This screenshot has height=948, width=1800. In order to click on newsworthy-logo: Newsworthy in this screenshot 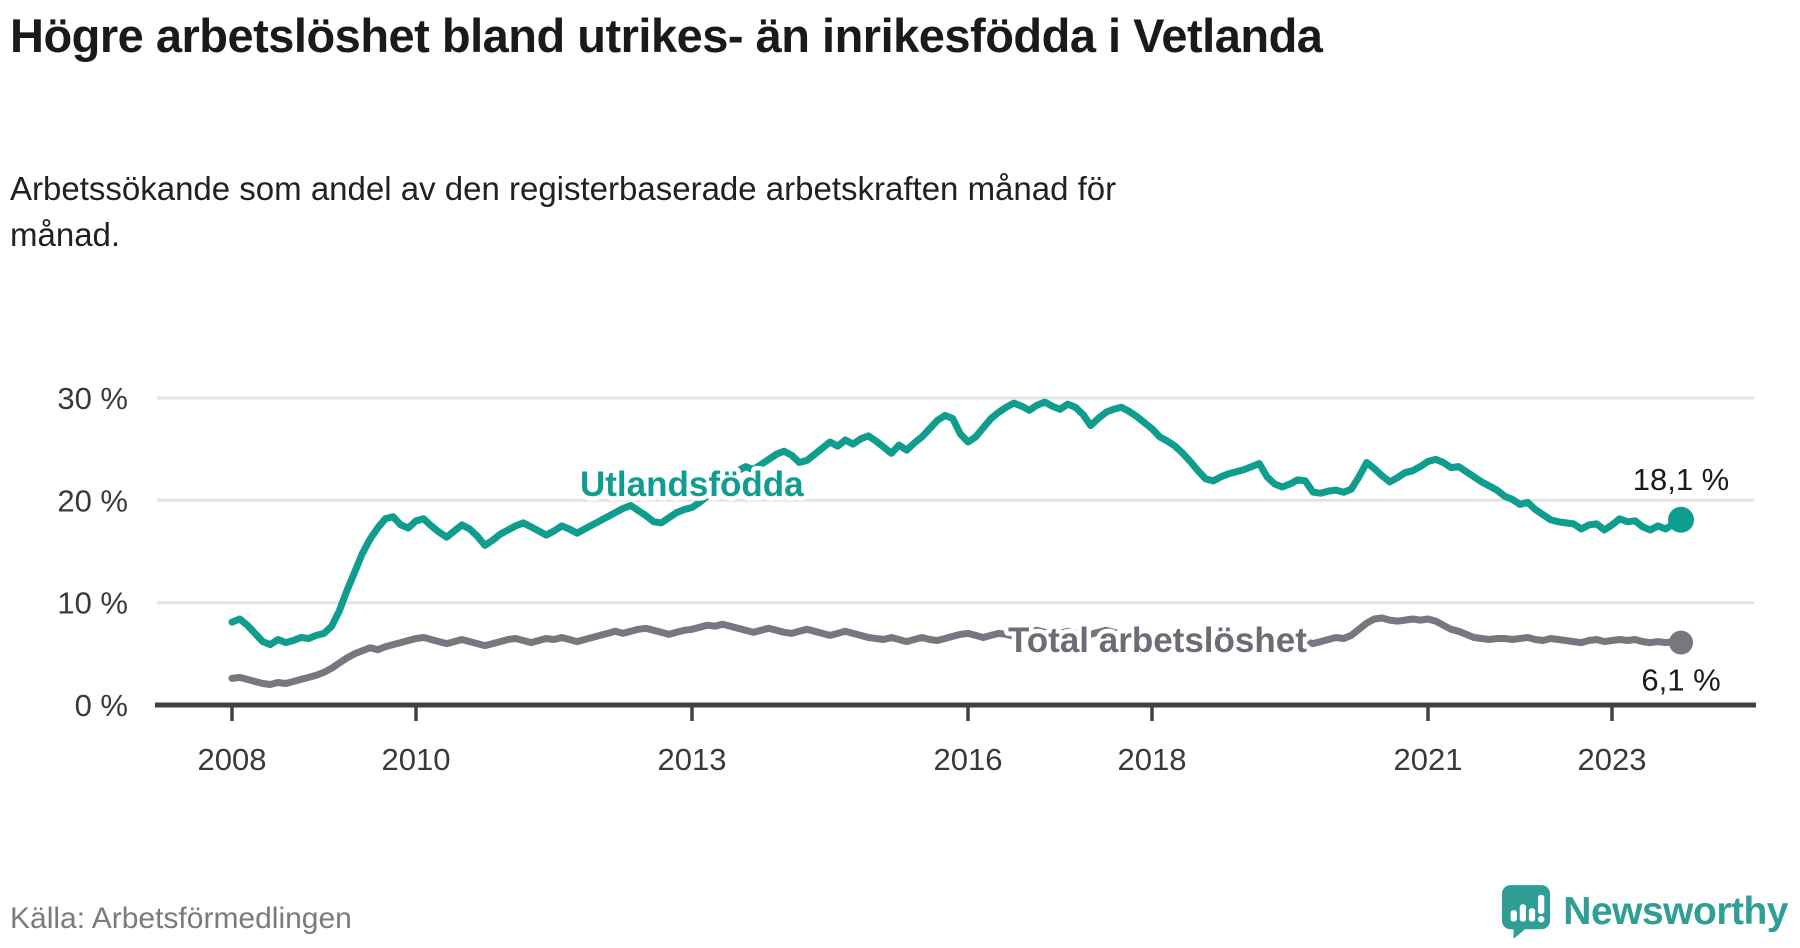, I will do `click(1644, 912)`.